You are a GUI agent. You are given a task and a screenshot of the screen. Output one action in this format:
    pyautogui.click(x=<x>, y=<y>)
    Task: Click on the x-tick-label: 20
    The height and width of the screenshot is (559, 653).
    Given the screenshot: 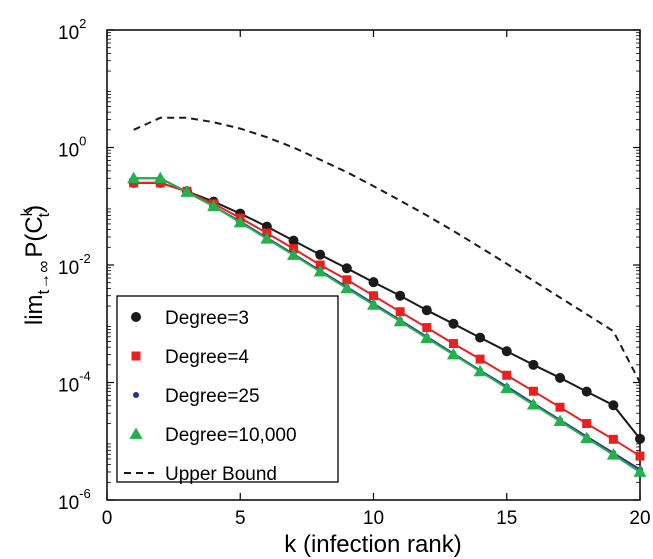 What is the action you would take?
    pyautogui.click(x=639, y=518)
    